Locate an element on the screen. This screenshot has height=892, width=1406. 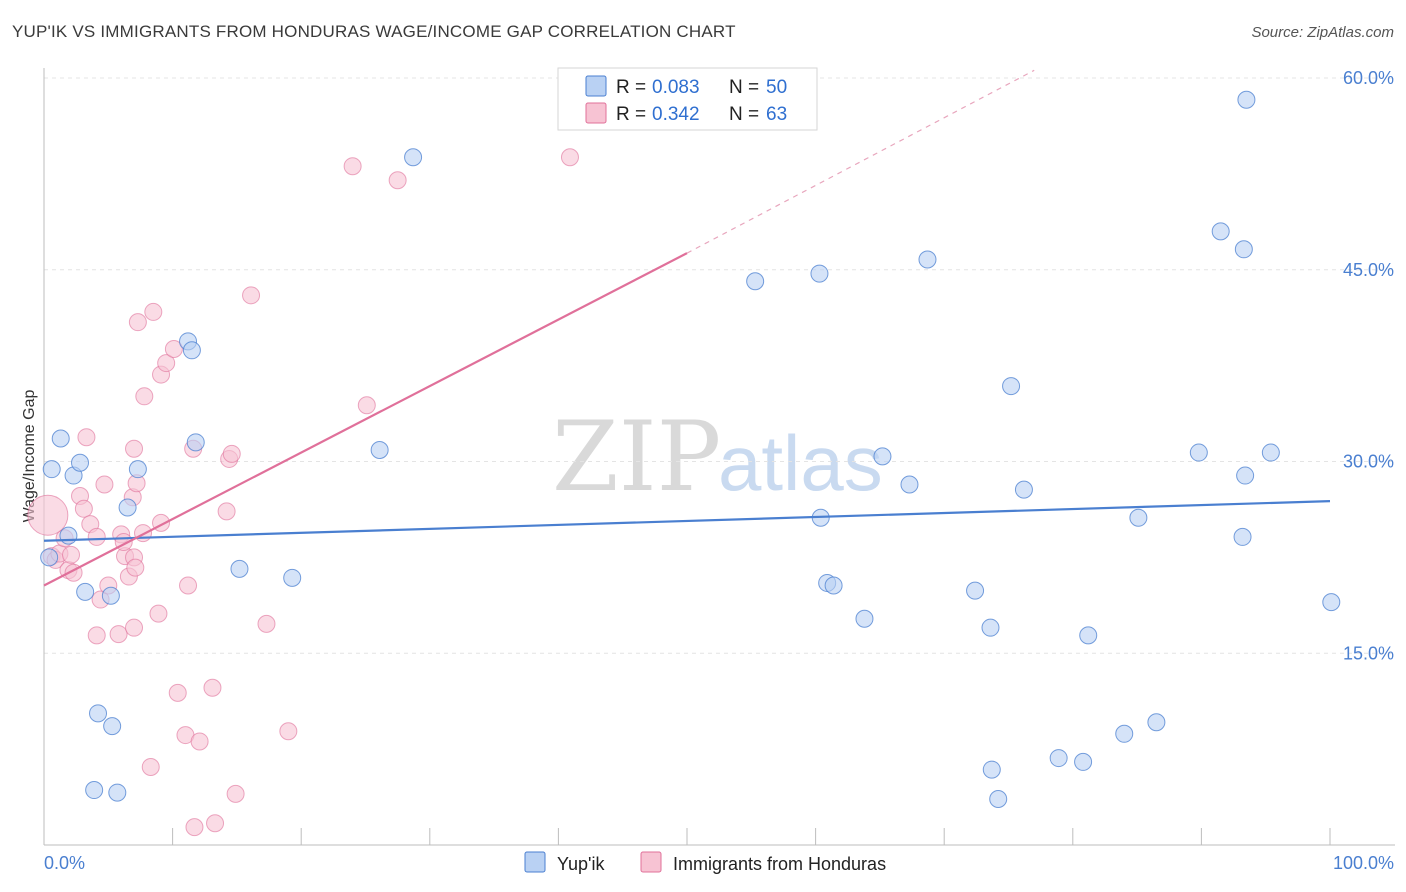
y-tick-label-3: 60.0% is located at coordinates (1368, 78).